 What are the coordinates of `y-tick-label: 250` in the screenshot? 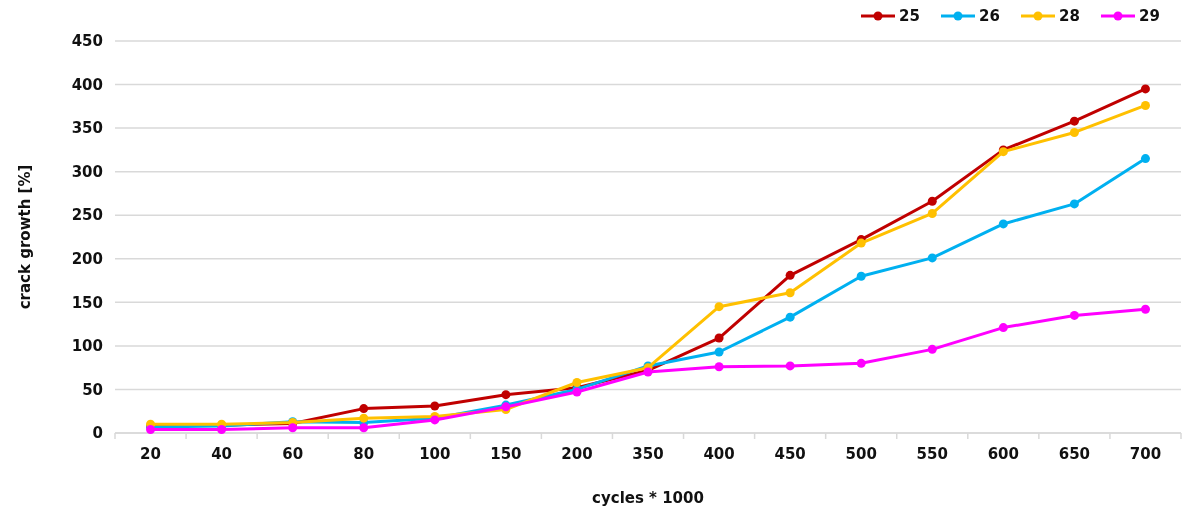 It's located at (87, 215).